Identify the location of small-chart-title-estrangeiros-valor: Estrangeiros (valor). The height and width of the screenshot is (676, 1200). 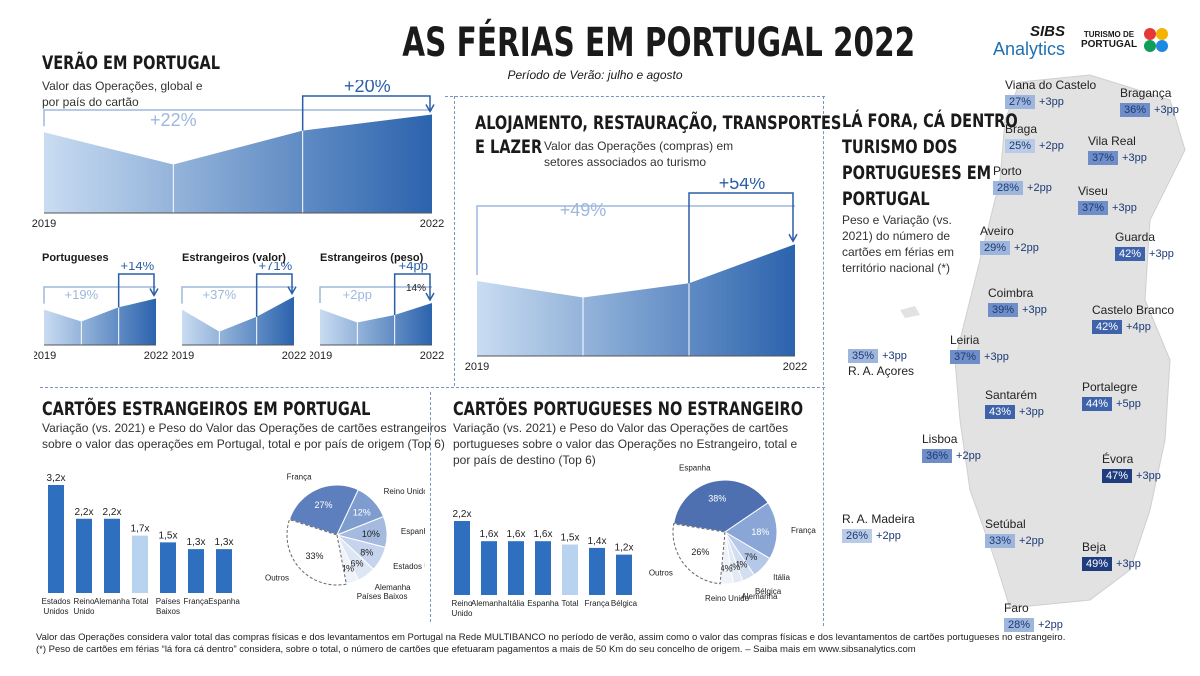
(234, 258).